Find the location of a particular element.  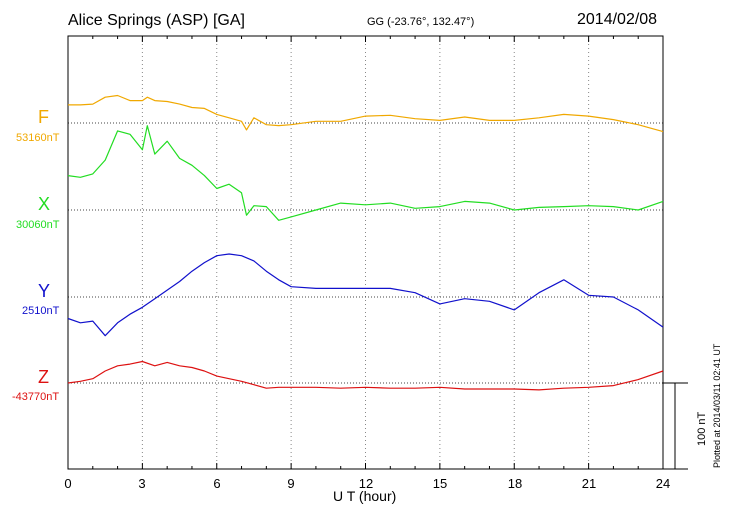

station-coords: GG (-23.76°, 132.47°) is located at coordinates (421, 22).